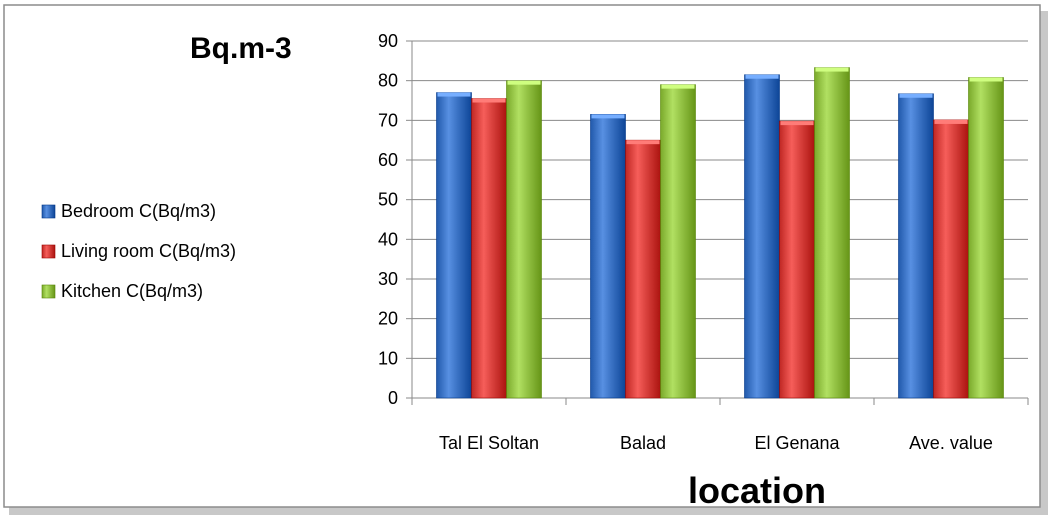 Image resolution: width=1048 pixels, height=515 pixels. What do you see at coordinates (388, 279) in the screenshot?
I see `y-tick-label: 30` at bounding box center [388, 279].